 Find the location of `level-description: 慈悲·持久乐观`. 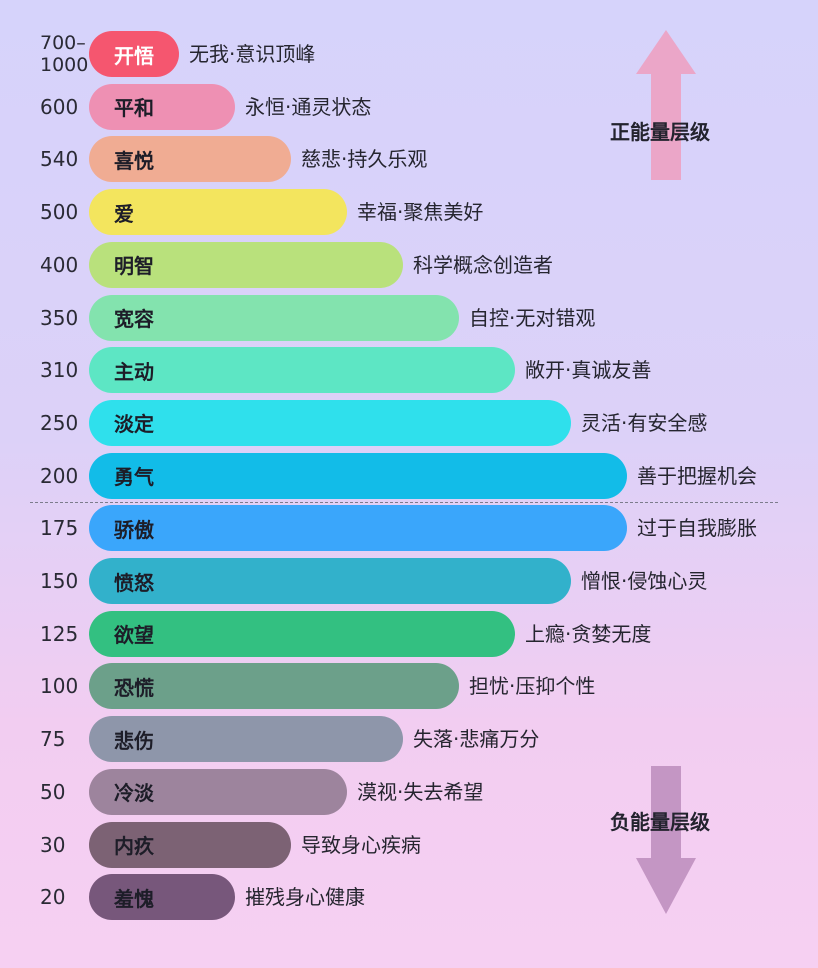

level-description: 慈悲·持久乐观 is located at coordinates (364, 159).